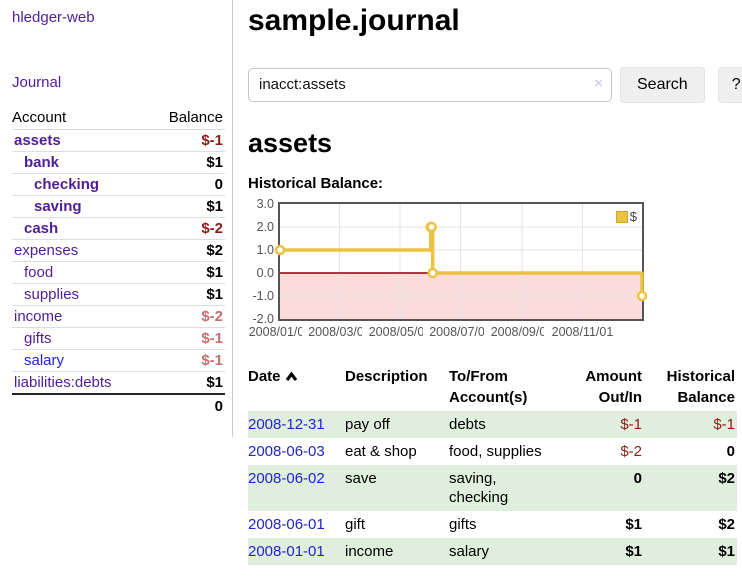 This screenshot has width=742, height=582. What do you see at coordinates (265, 273) in the screenshot?
I see `y-axis-tick-label: 0.0` at bounding box center [265, 273].